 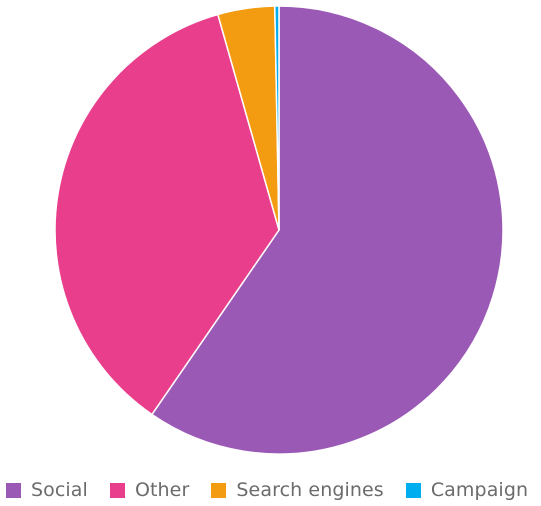 What do you see at coordinates (310, 490) in the screenshot?
I see `legend-label: Search engines` at bounding box center [310, 490].